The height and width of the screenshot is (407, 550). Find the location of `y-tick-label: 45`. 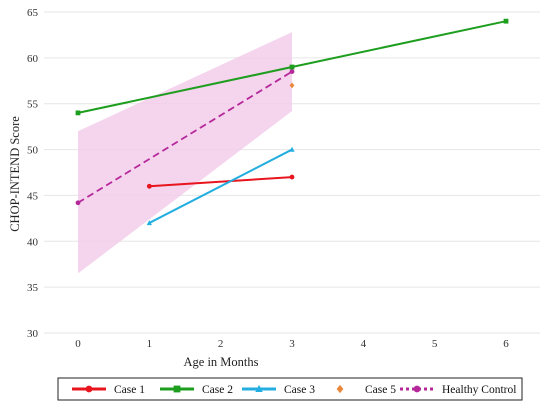

y-tick-label: 45 is located at coordinates (33, 196).